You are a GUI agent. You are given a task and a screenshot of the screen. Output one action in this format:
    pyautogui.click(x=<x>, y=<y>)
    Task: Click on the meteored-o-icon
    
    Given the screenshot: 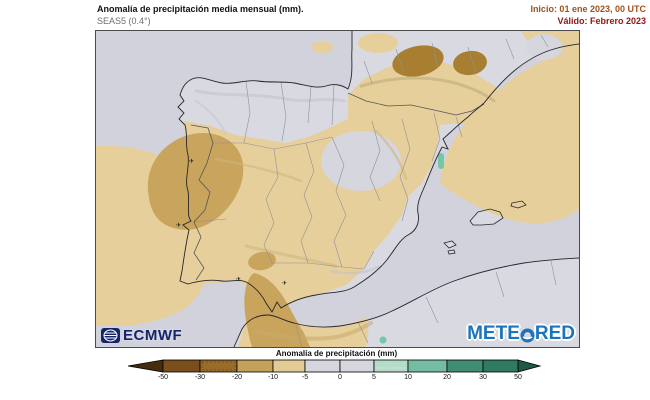 What is the action you would take?
    pyautogui.click(x=527, y=335)
    